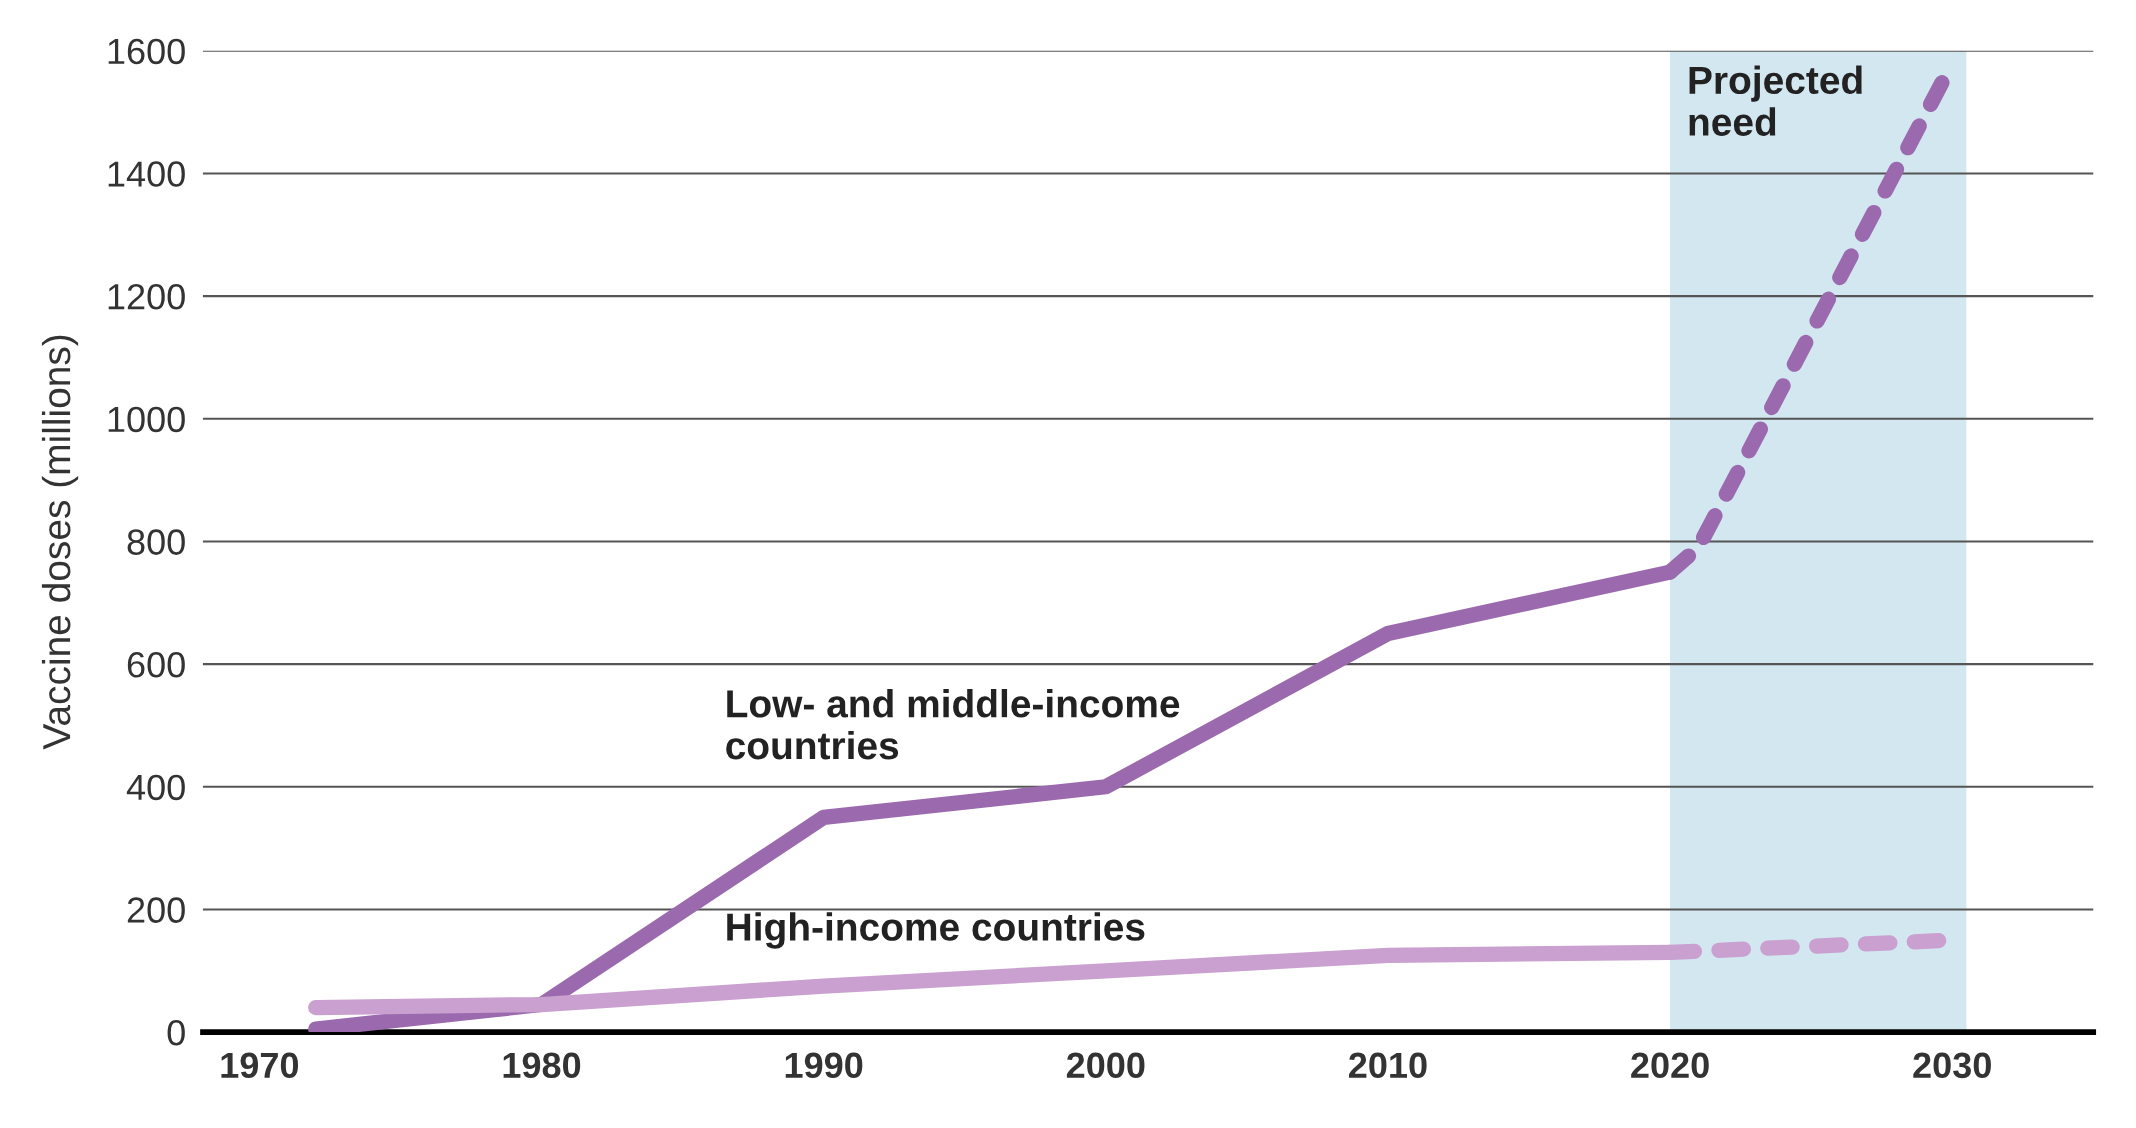 The width and height of the screenshot is (2136, 1128). Describe the element at coordinates (146, 51) in the screenshot. I see `y-tick-label: 1600` at that location.